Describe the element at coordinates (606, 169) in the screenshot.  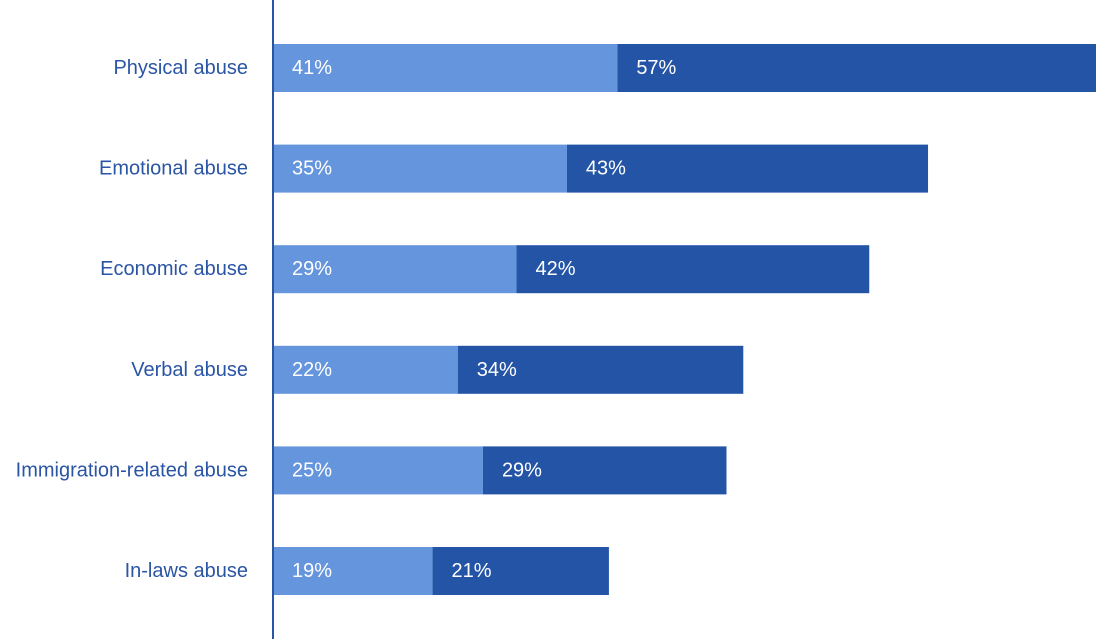
I see `data-label-emotional-abuse-segment-2: 43%` at that location.